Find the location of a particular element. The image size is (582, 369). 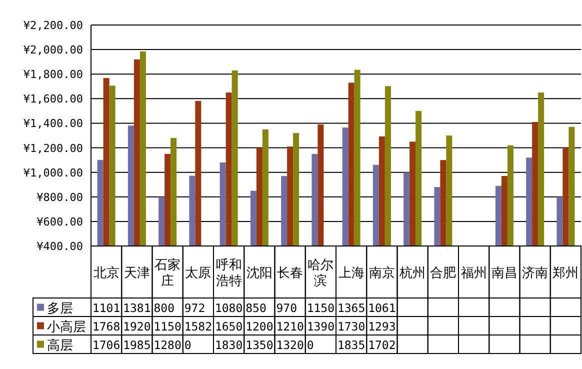

x-tick-label: 郑州 is located at coordinates (565, 273).